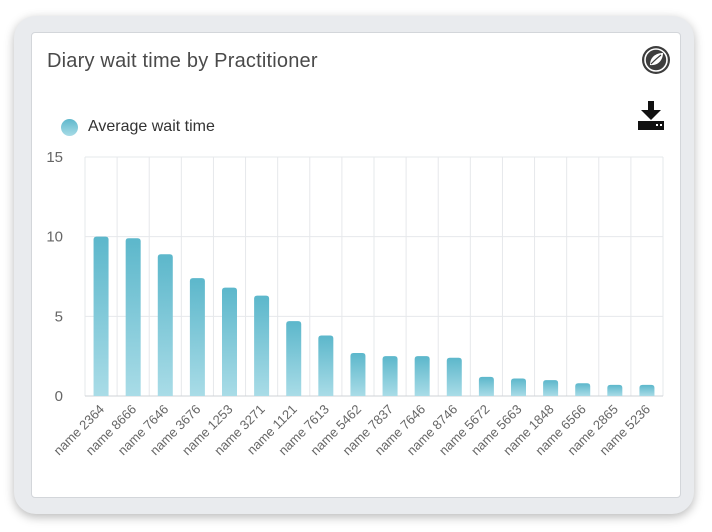 The height and width of the screenshot is (532, 712). Describe the element at coordinates (151, 126) in the screenshot. I see `legend-label: Average wait time` at that location.